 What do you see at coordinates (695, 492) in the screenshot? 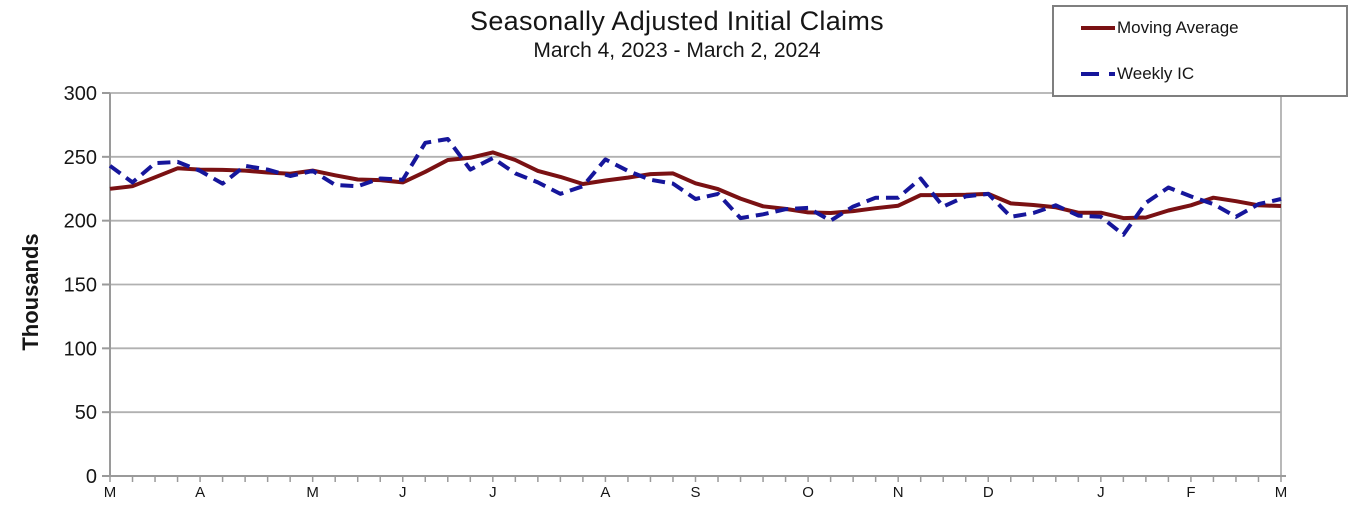
I see `svg-text: S` at bounding box center [695, 492].